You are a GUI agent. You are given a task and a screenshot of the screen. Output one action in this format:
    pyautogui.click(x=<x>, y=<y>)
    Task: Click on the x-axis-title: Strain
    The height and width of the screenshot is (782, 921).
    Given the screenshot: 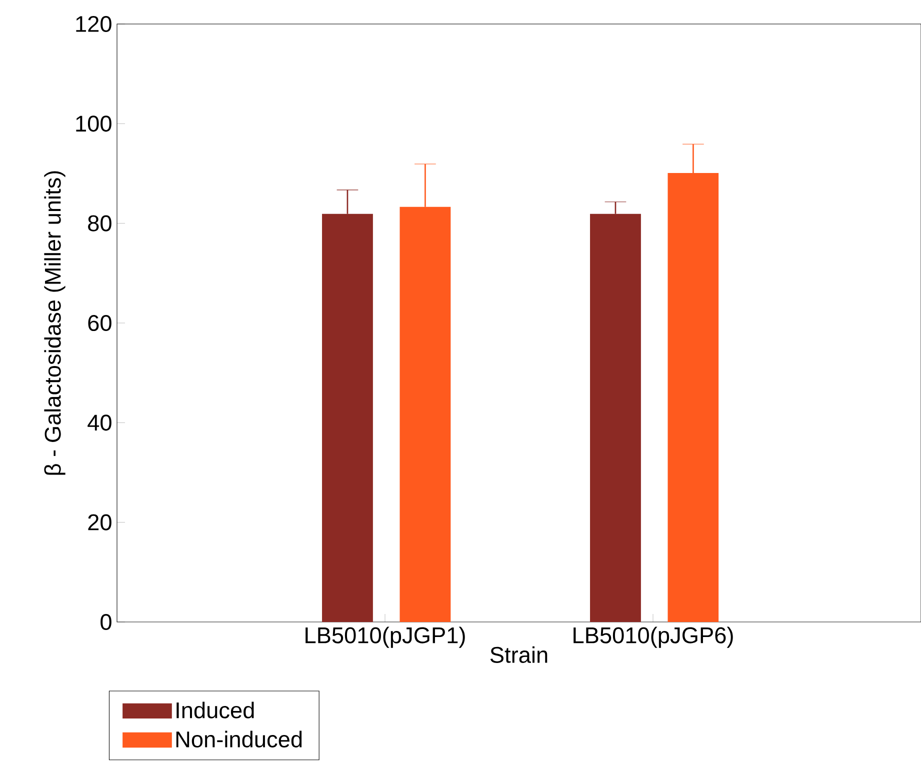 What is the action you would take?
    pyautogui.click(x=519, y=654)
    